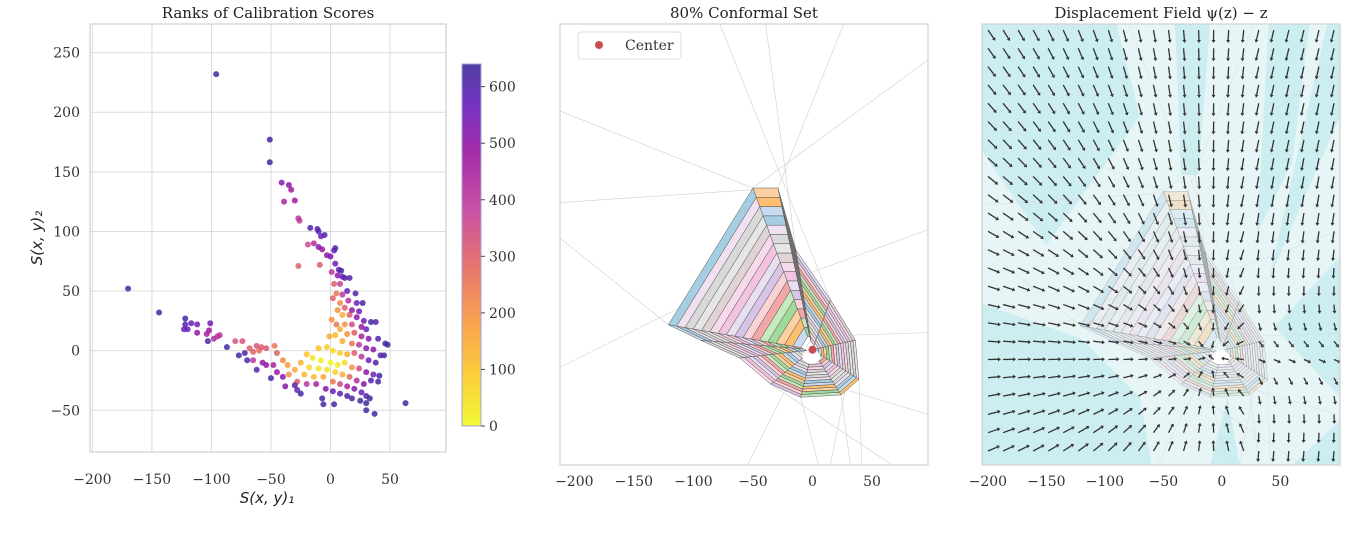 The height and width of the screenshot is (539, 1364). I want to click on x-tick-label: −50, so click(753, 482).